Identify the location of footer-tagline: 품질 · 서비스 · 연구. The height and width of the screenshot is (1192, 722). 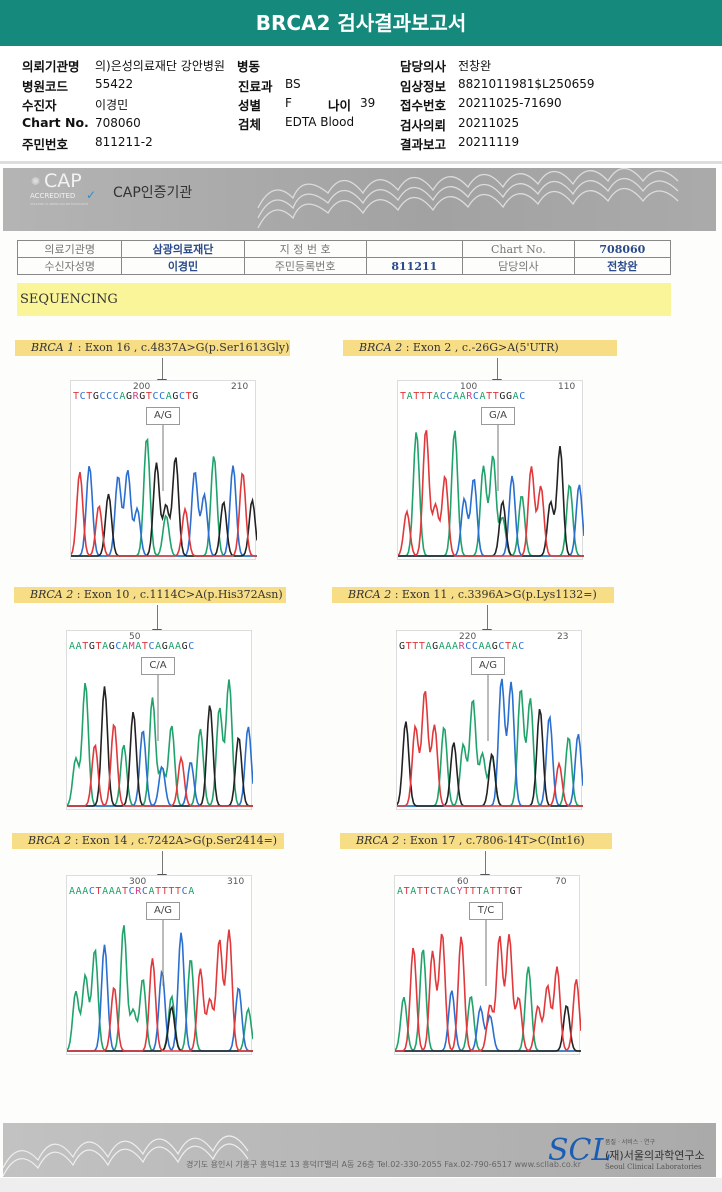
(630, 1142).